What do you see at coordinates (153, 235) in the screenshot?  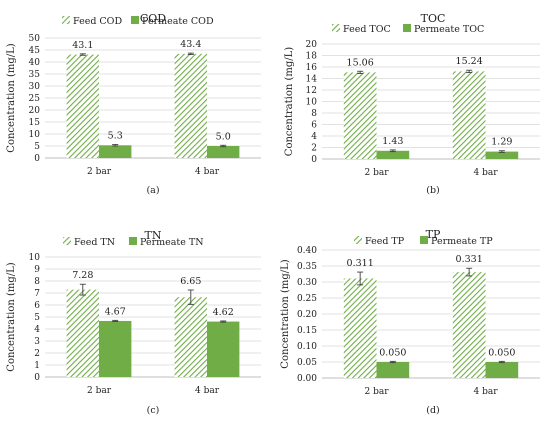 I see `chart-title: TN` at bounding box center [153, 235].